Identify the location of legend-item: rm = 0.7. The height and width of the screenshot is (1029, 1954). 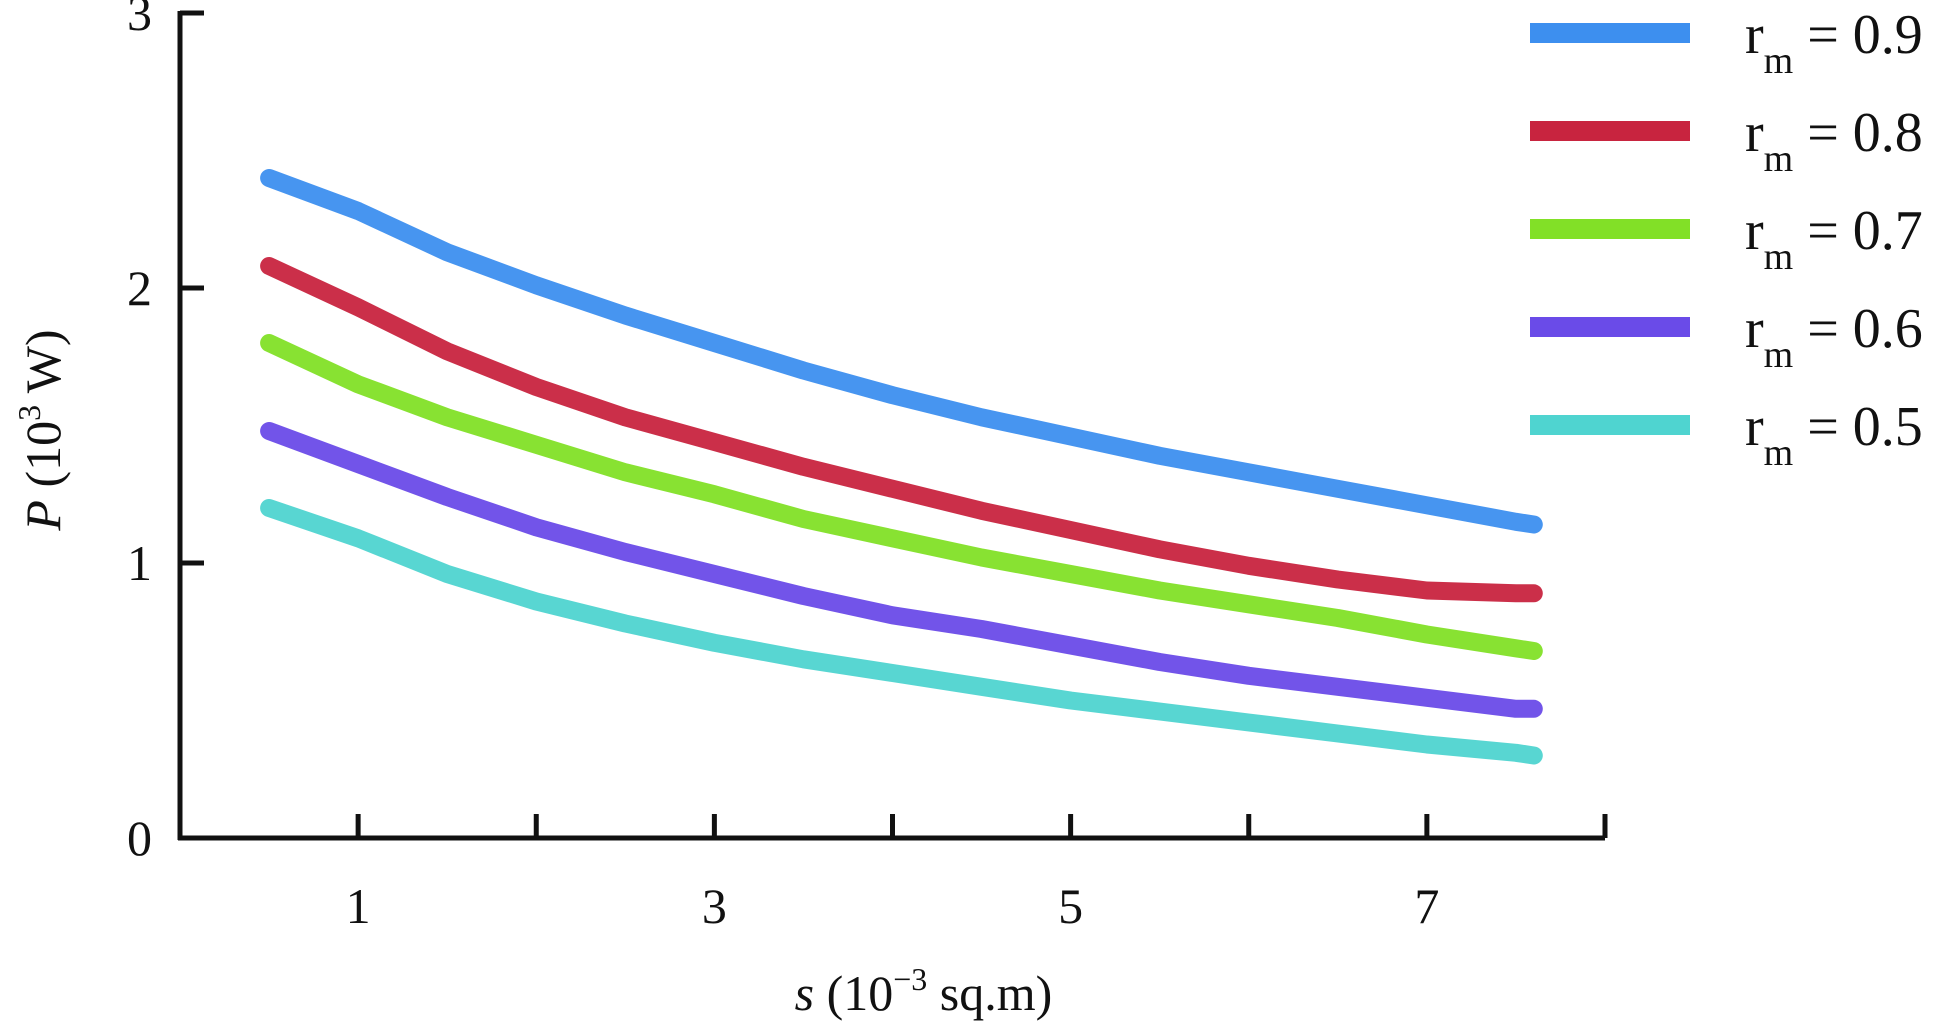
(1726, 239).